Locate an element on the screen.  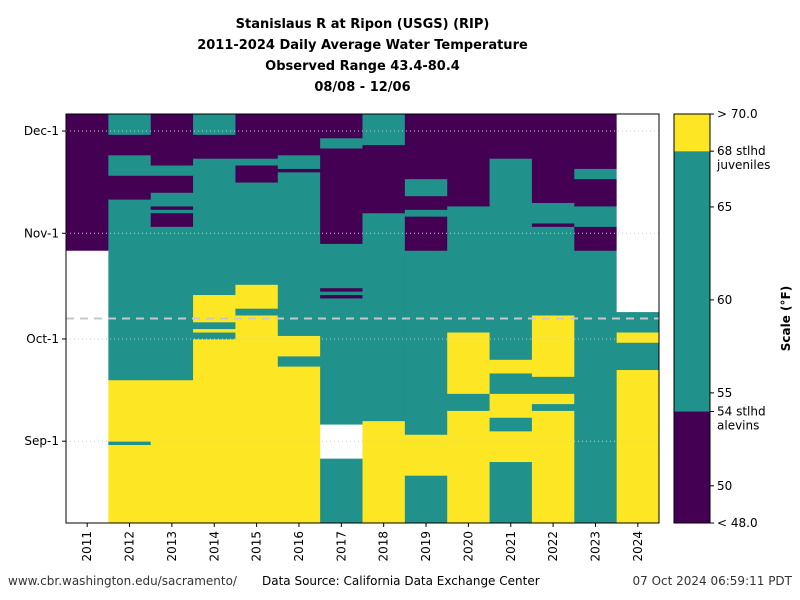
title-line-3: Observed Range 43.4-80.4 is located at coordinates (362, 66).